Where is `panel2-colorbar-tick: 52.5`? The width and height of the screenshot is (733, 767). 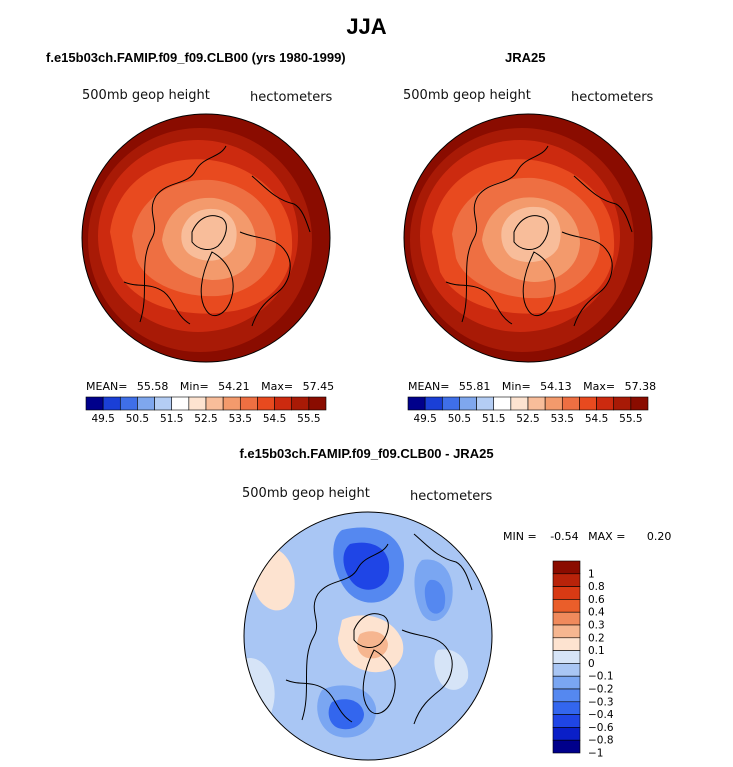 panel2-colorbar-tick: 52.5 is located at coordinates (527, 419).